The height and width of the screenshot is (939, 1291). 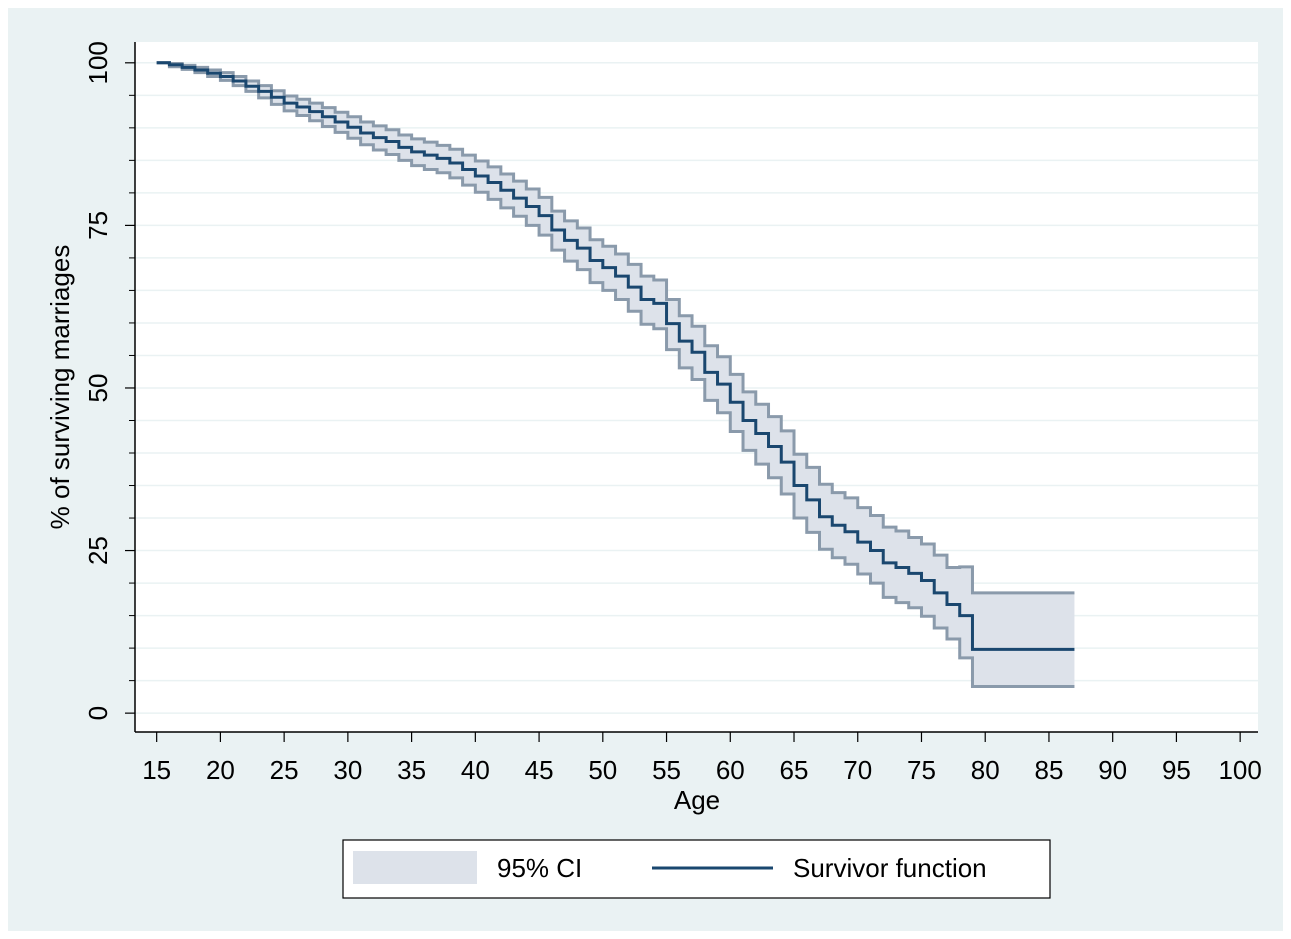 I want to click on x-tick-label: 40, so click(x=475, y=770).